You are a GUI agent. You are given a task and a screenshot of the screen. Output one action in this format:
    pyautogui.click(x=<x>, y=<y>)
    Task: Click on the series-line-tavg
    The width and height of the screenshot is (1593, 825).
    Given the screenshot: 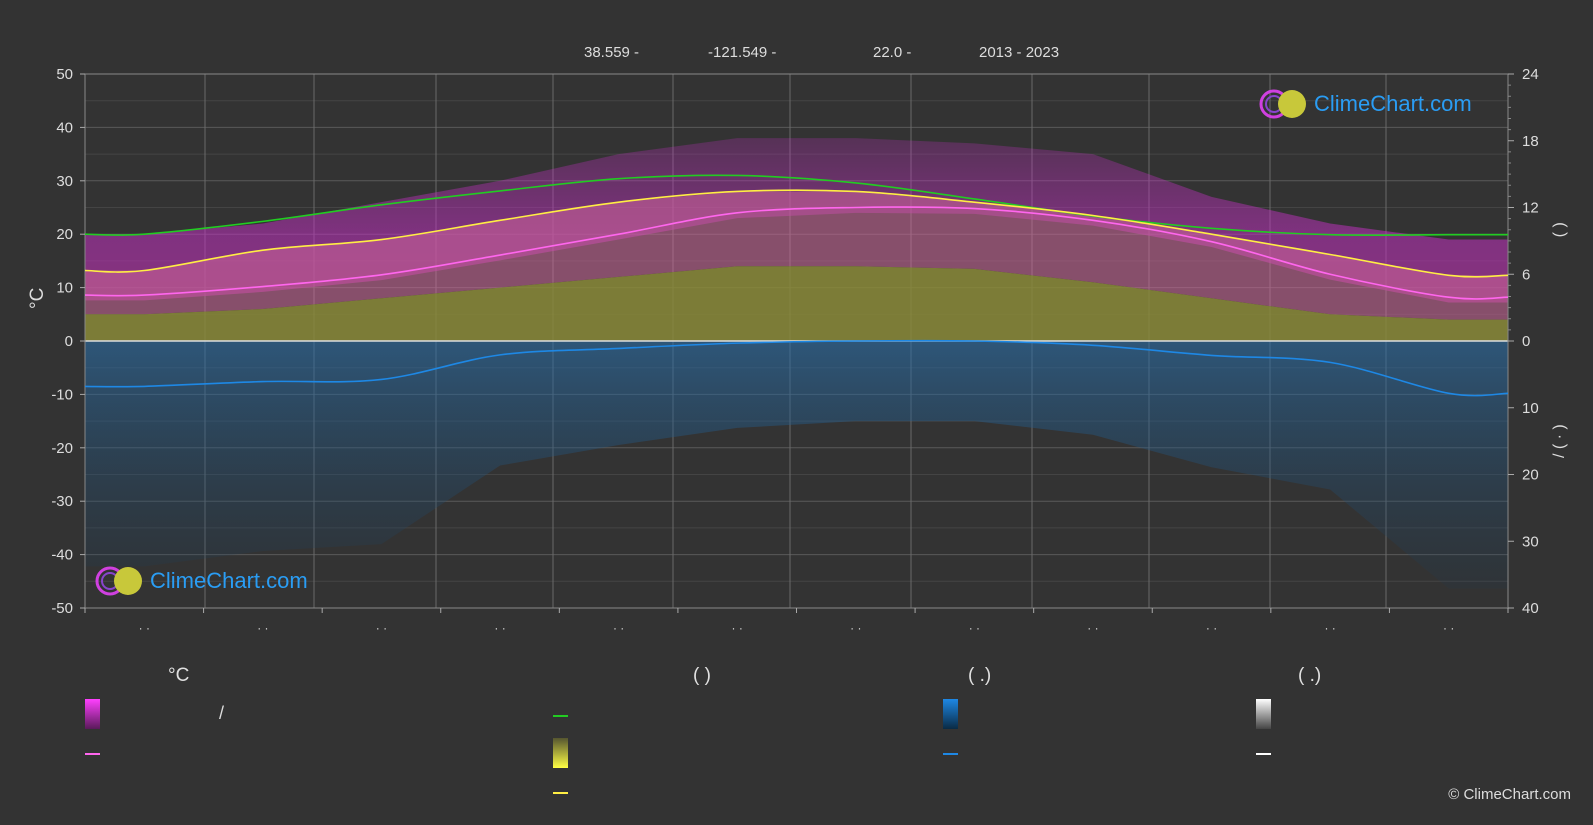 What is the action you would take?
    pyautogui.click(x=796, y=253)
    